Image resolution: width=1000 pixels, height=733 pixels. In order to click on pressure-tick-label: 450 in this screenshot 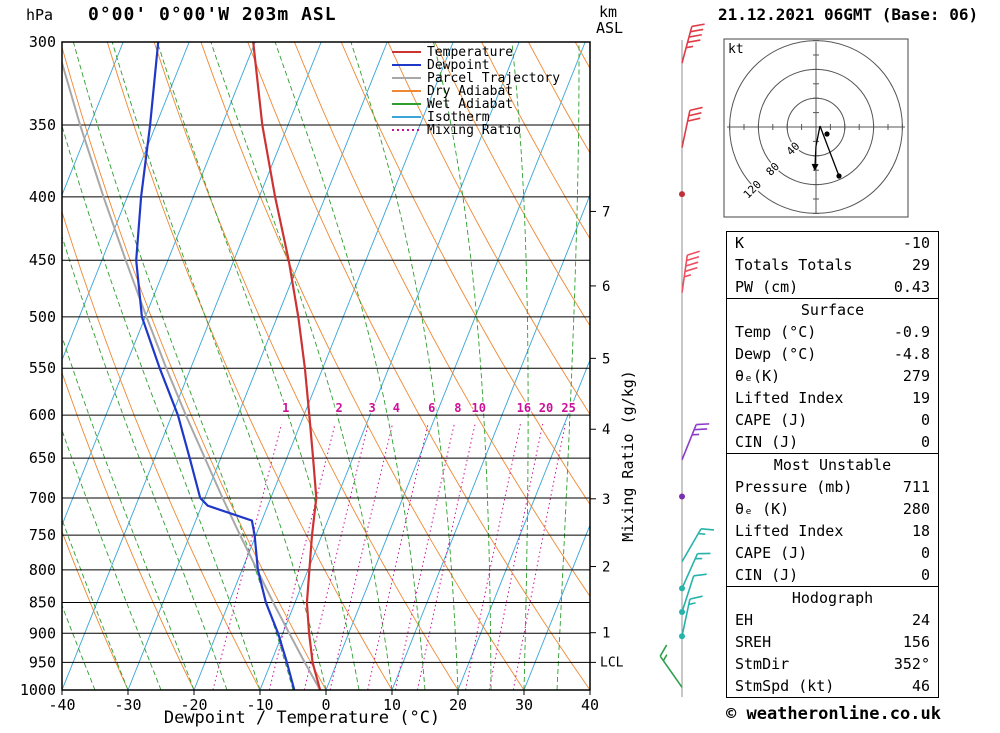, I will do `click(42, 260)`.